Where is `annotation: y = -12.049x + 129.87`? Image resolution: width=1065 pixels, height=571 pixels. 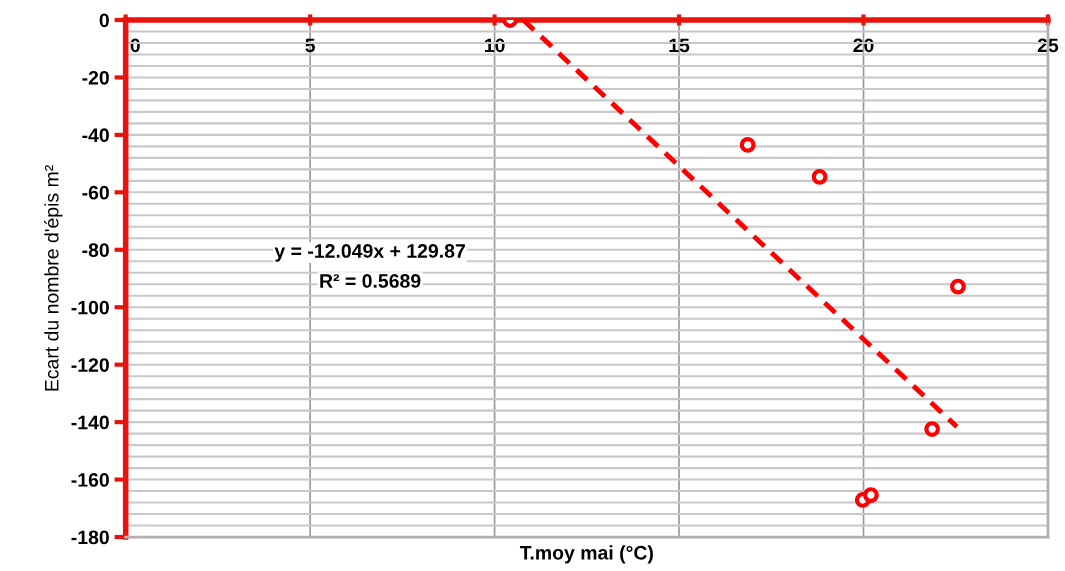
annotation: y = -12.049x + 129.87 is located at coordinates (369, 253).